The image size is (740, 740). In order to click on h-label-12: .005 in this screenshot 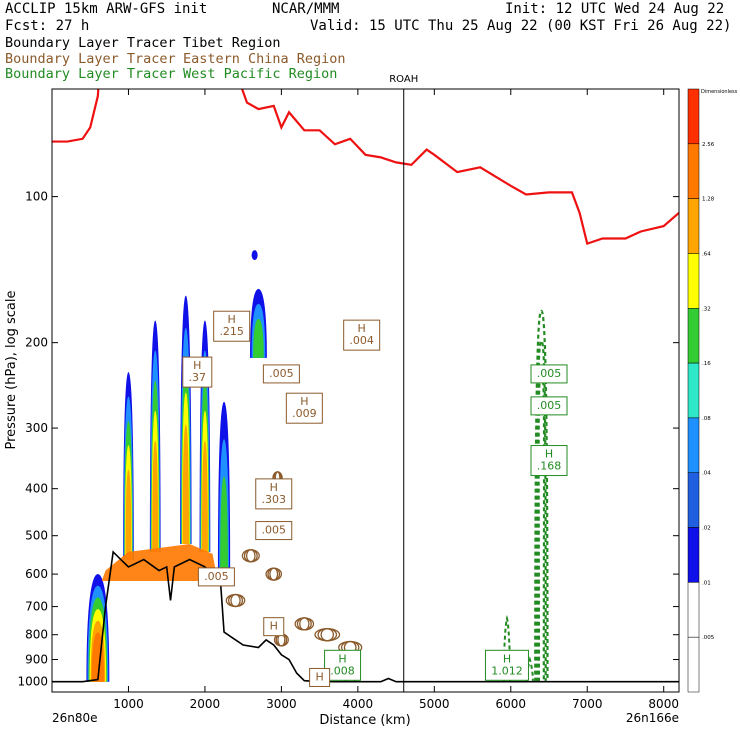, I will do `click(549, 406)`.